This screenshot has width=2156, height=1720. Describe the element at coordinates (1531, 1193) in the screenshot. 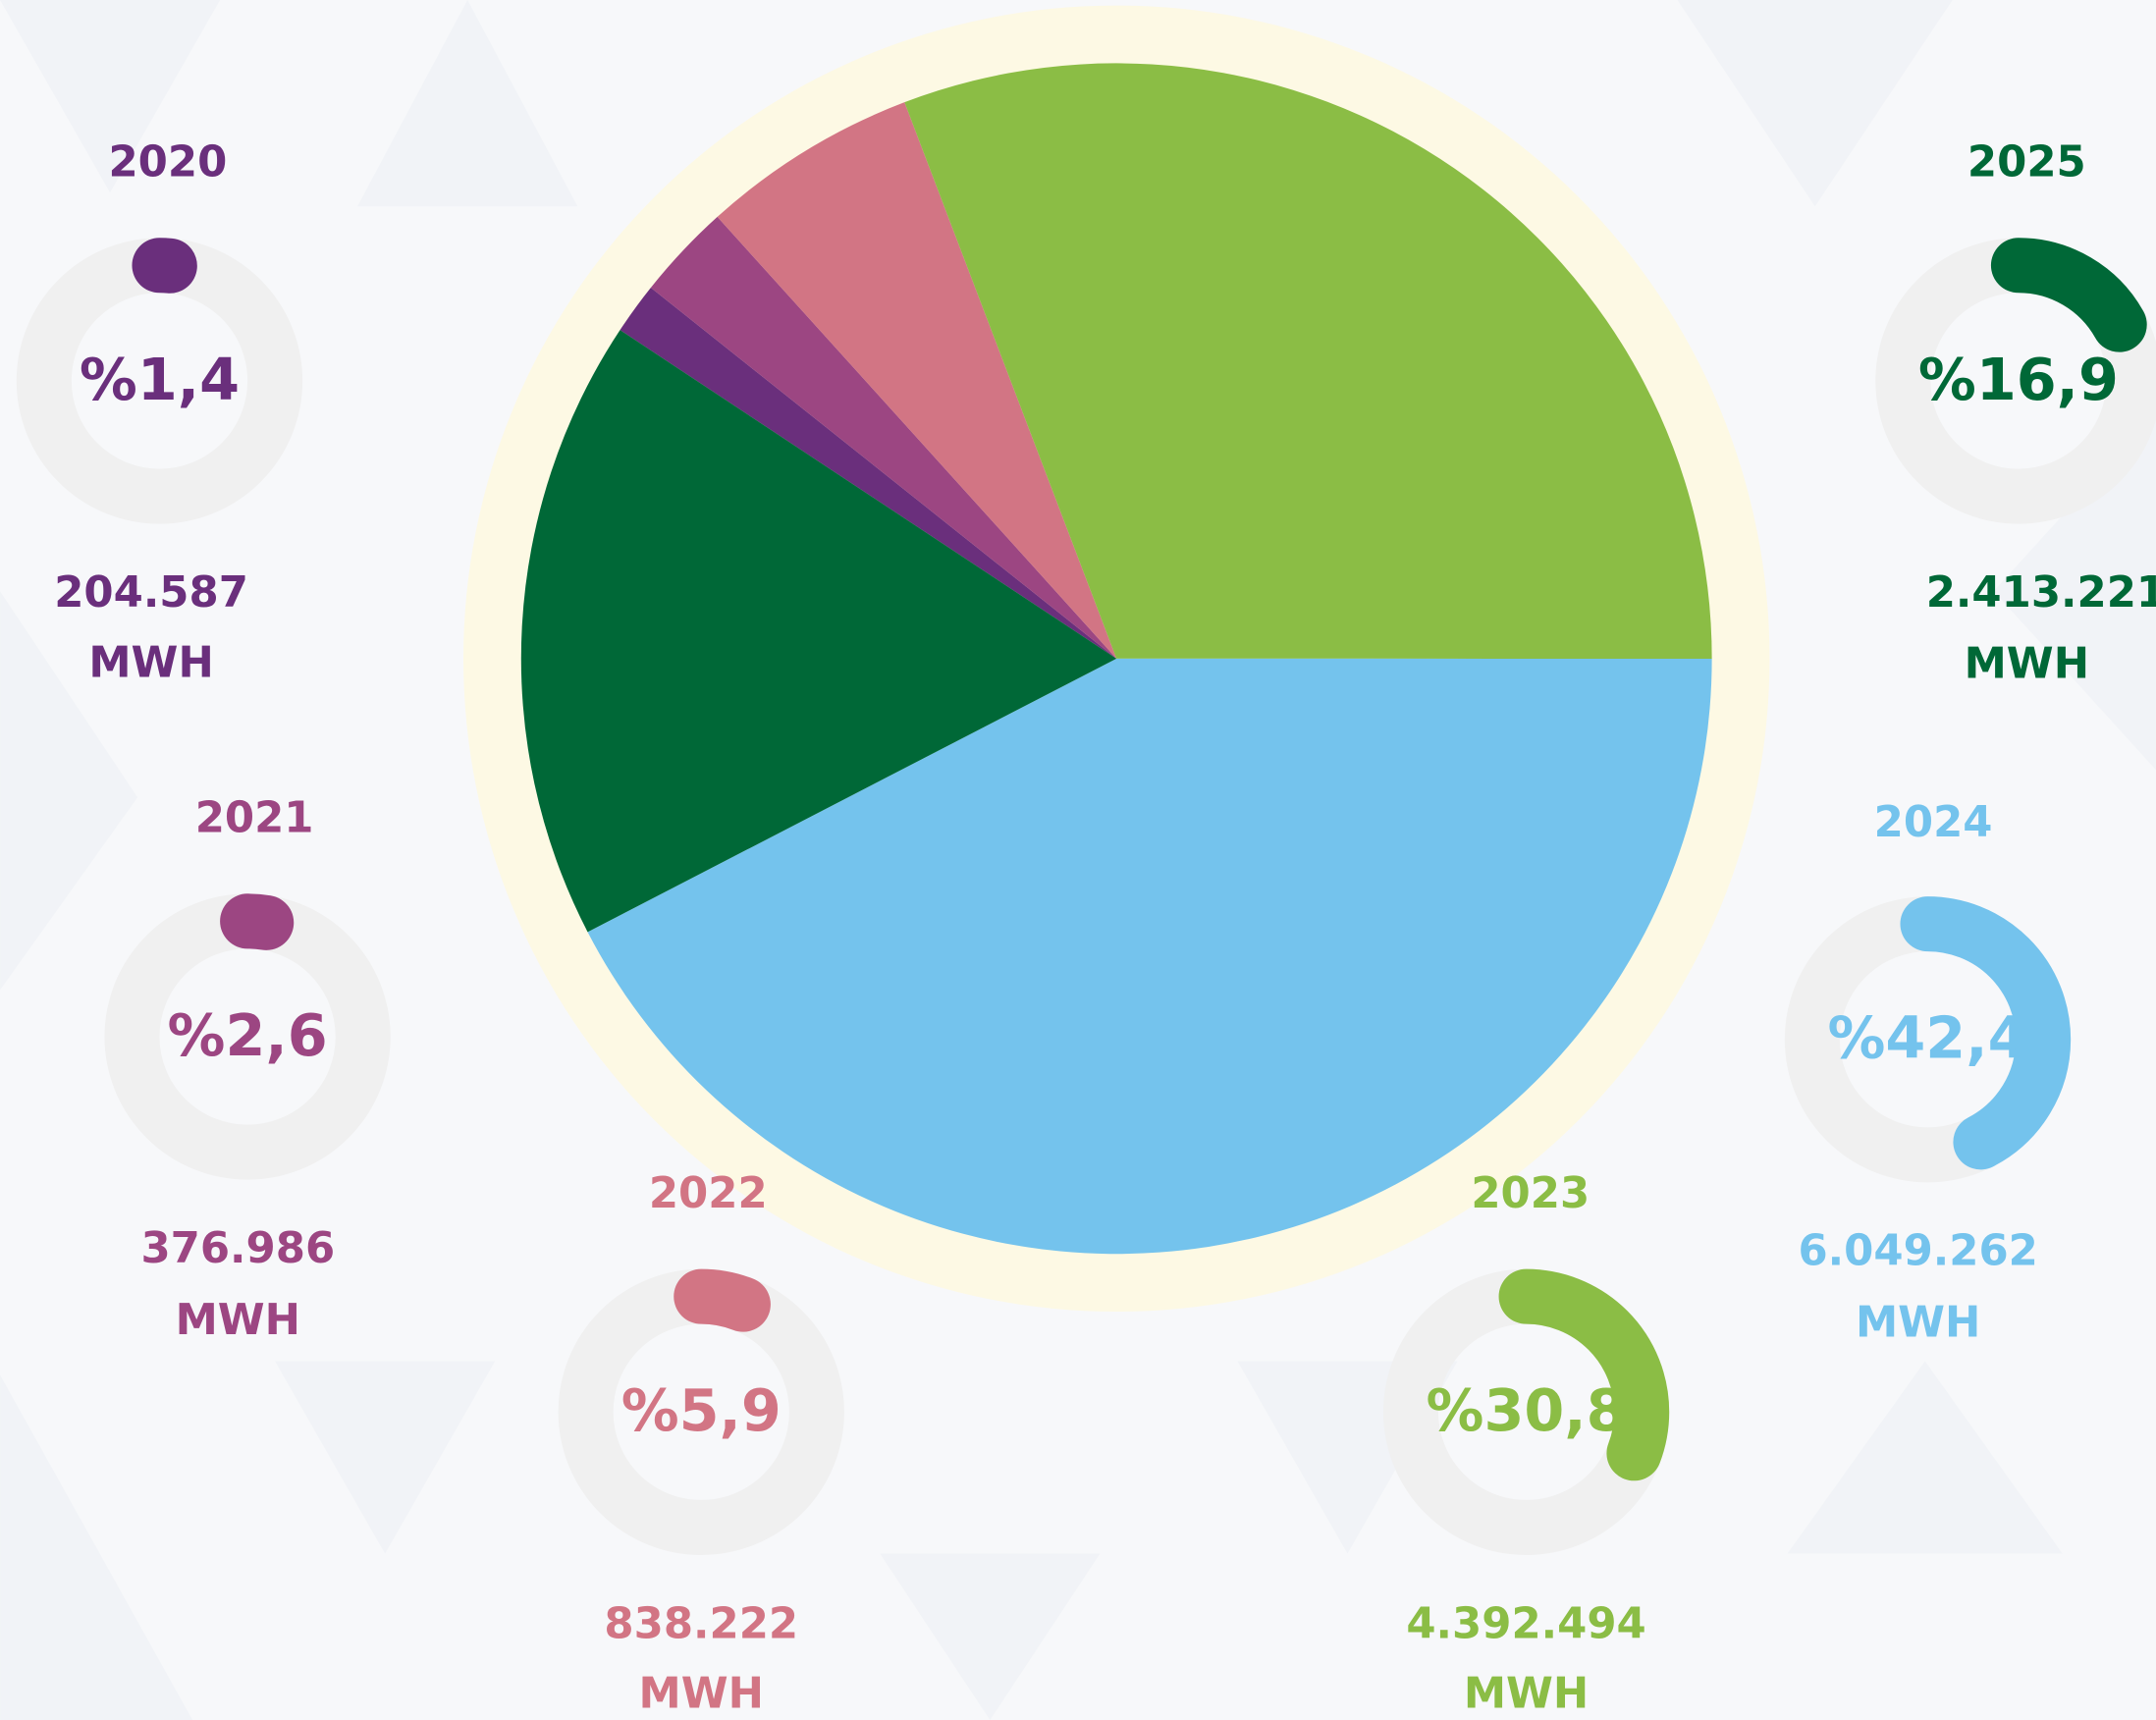

I see `year-label: 2023` at that location.